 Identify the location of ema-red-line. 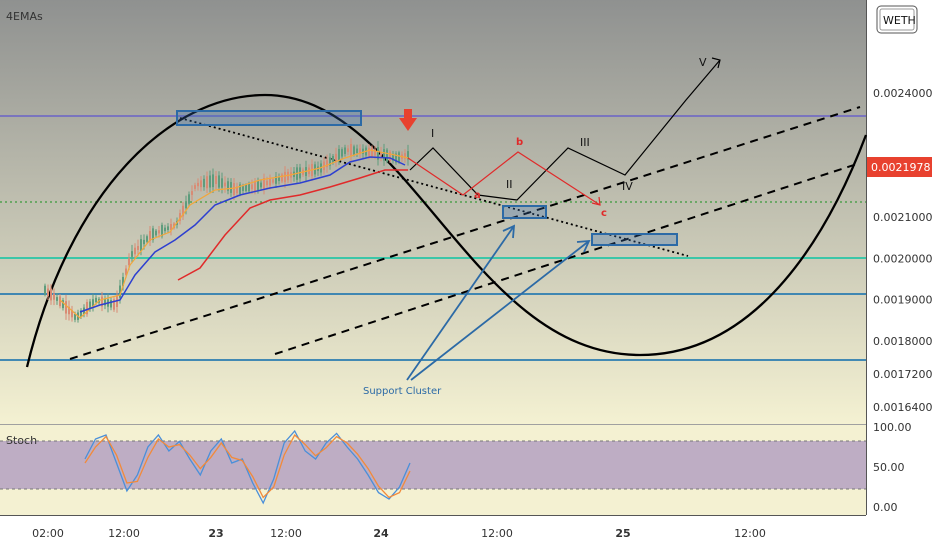
(292, 225).